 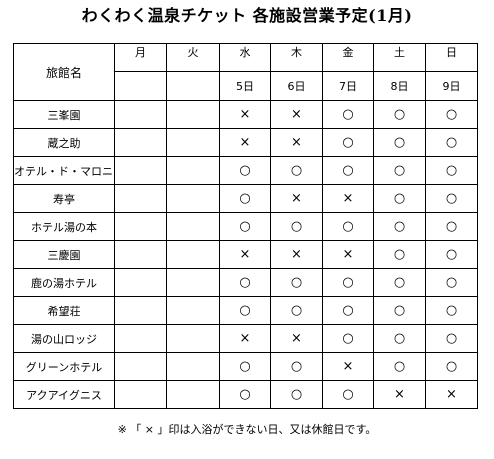 I want to click on table-row: 希望荘 ○ ○ ○ ○ ○, so click(x=245, y=310).